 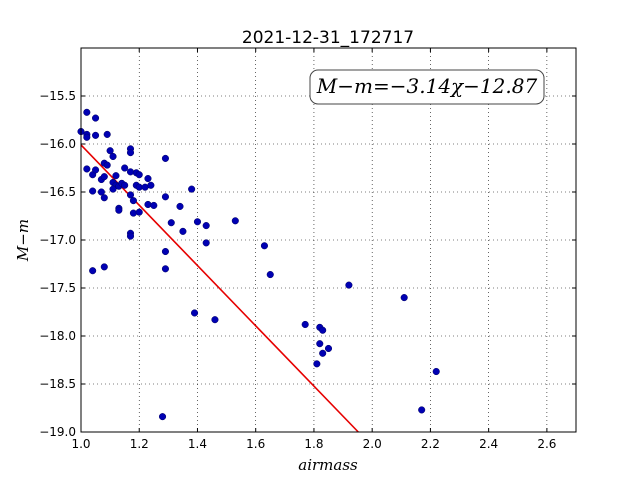 I want to click on x-tick-label: 2.2, so click(x=430, y=444).